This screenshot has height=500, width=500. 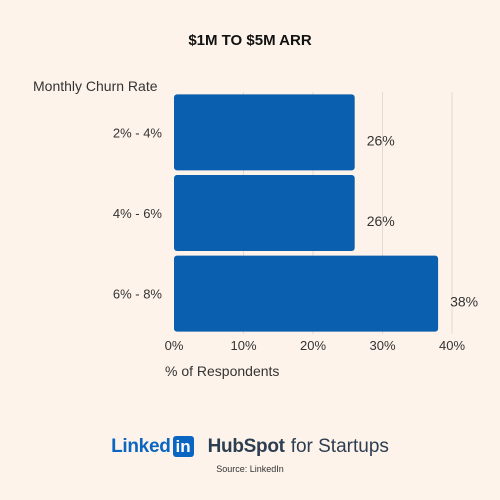 I want to click on source-note: Source: LinkedIn, so click(x=250, y=469).